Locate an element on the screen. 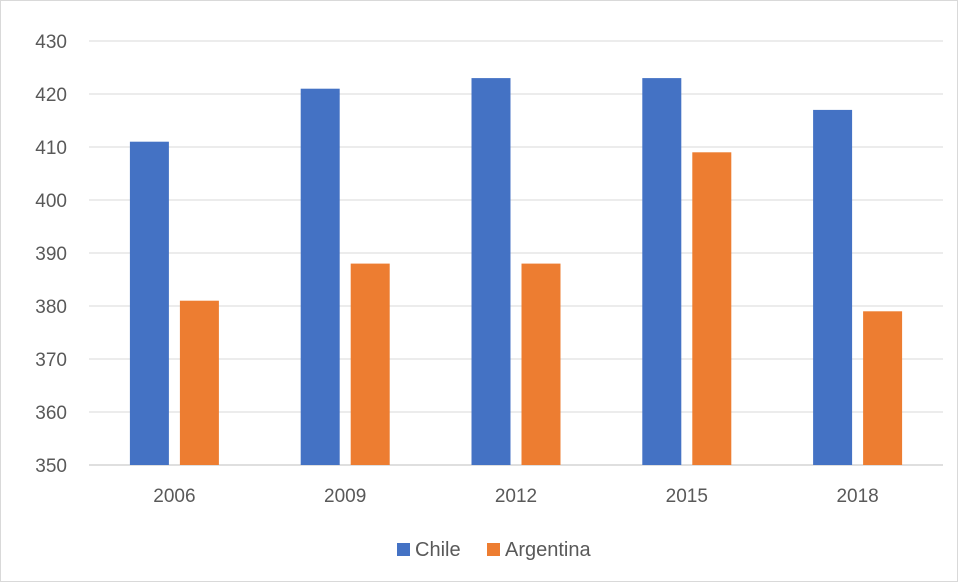  y-tick-label: 370 is located at coordinates (51, 360).